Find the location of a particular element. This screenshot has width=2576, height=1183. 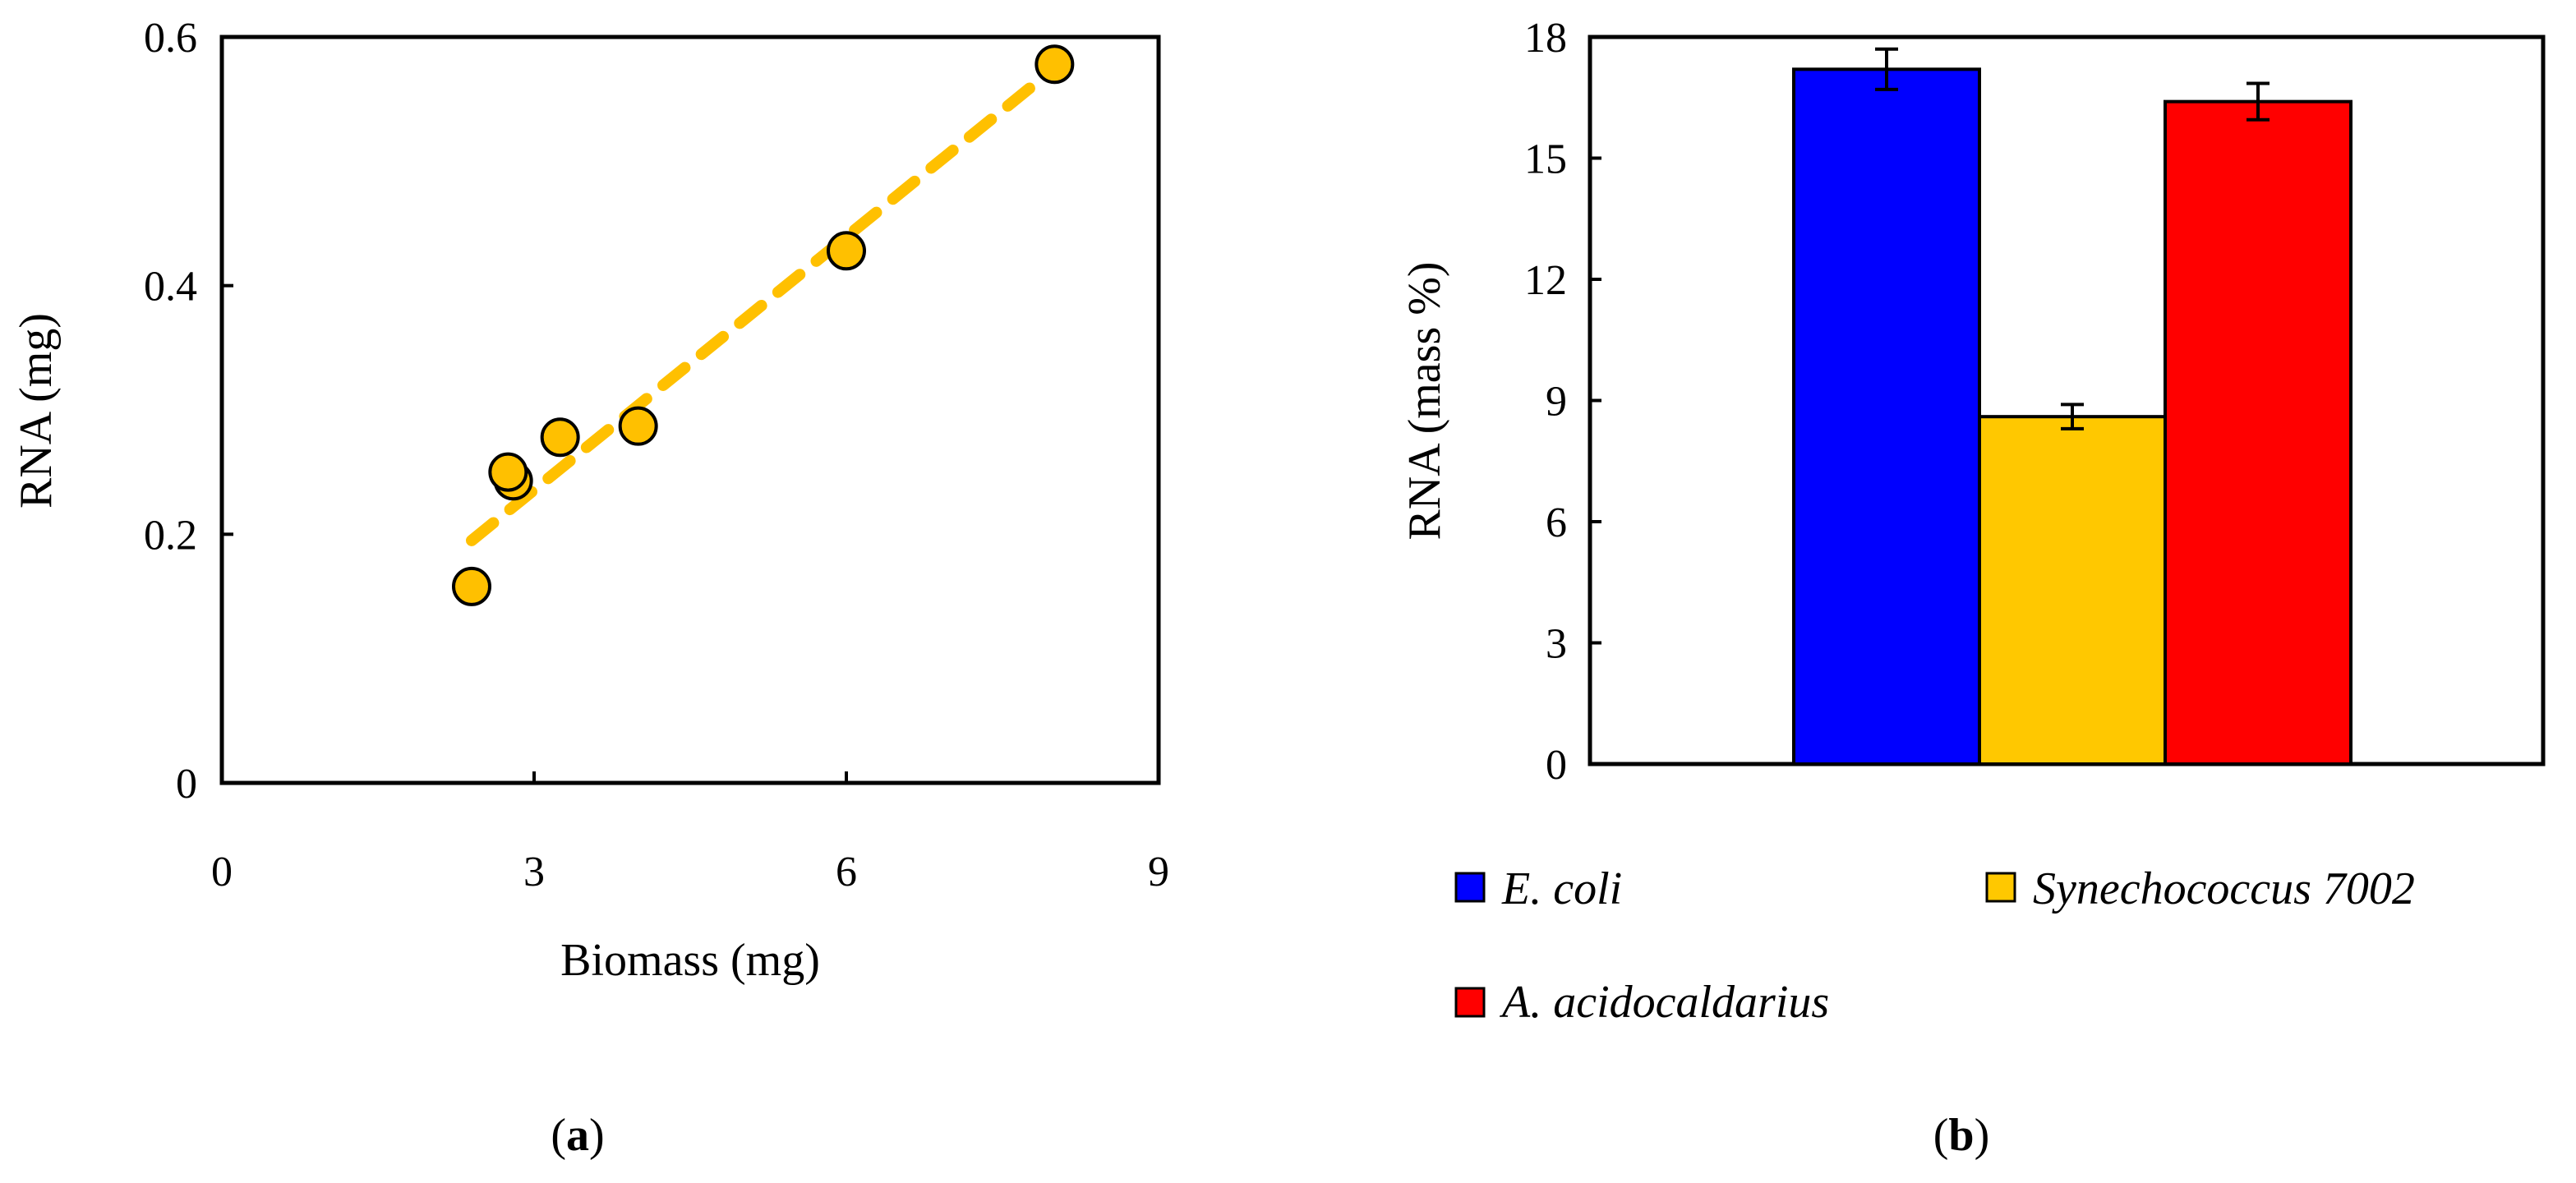

legend-swatch-synechococcus is located at coordinates (2000, 887).